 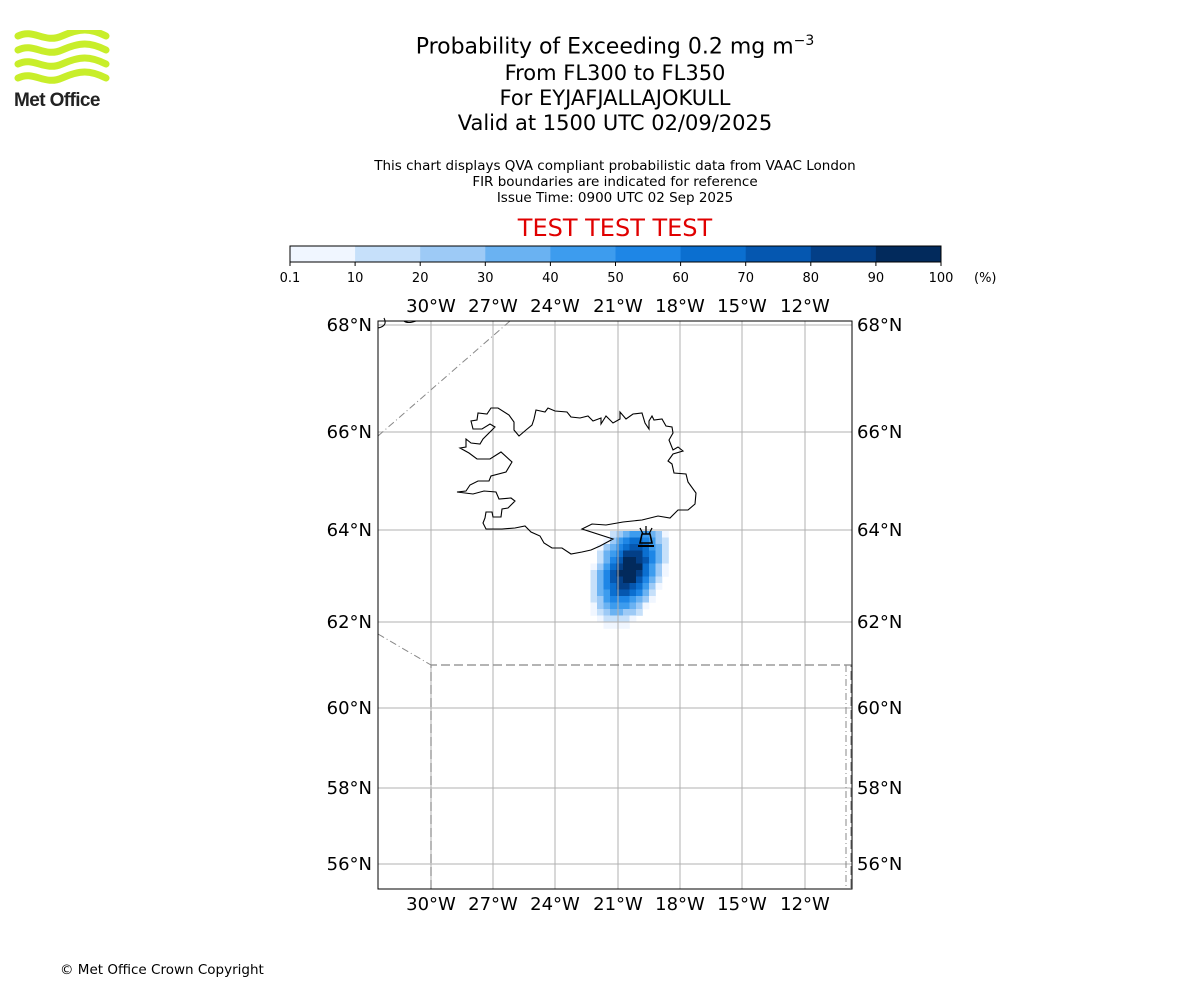 What do you see at coordinates (745, 278) in the screenshot?
I see `colorbar-tick-label: 70` at bounding box center [745, 278].